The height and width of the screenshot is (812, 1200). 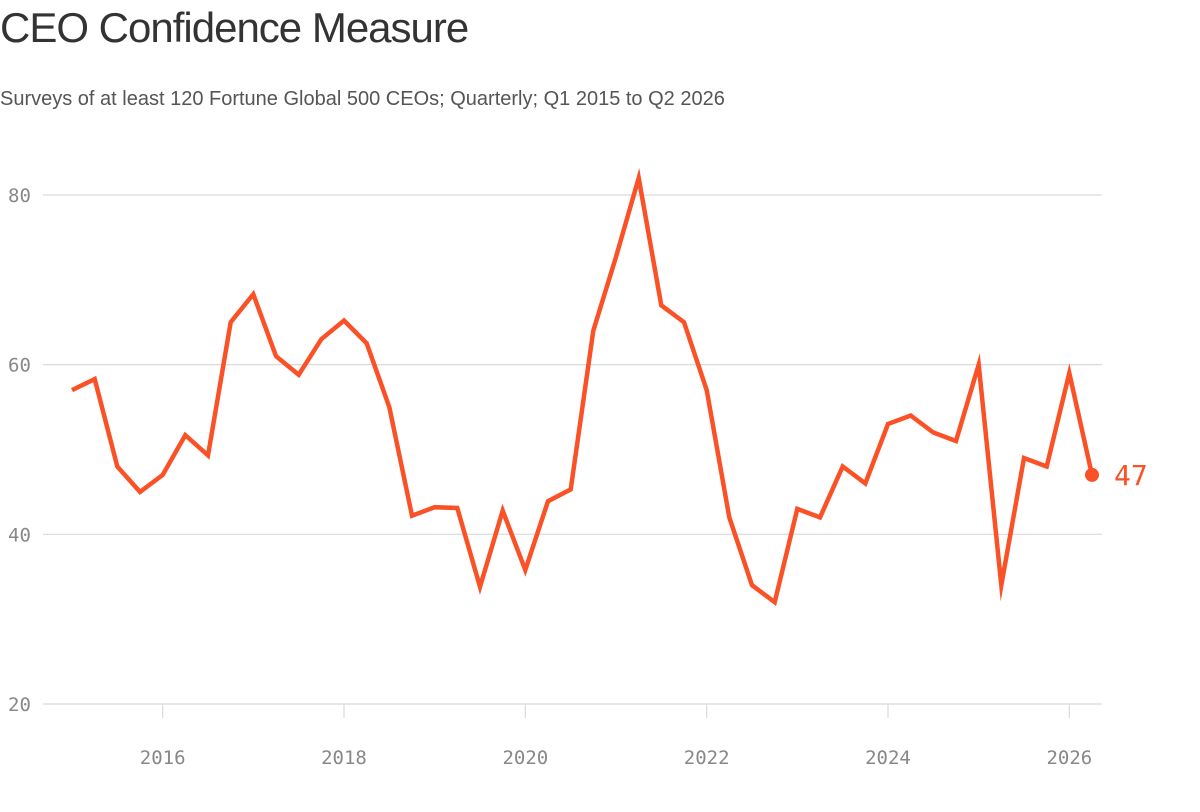 I want to click on y-axis: 20 40 60 80, so click(x=19, y=450).